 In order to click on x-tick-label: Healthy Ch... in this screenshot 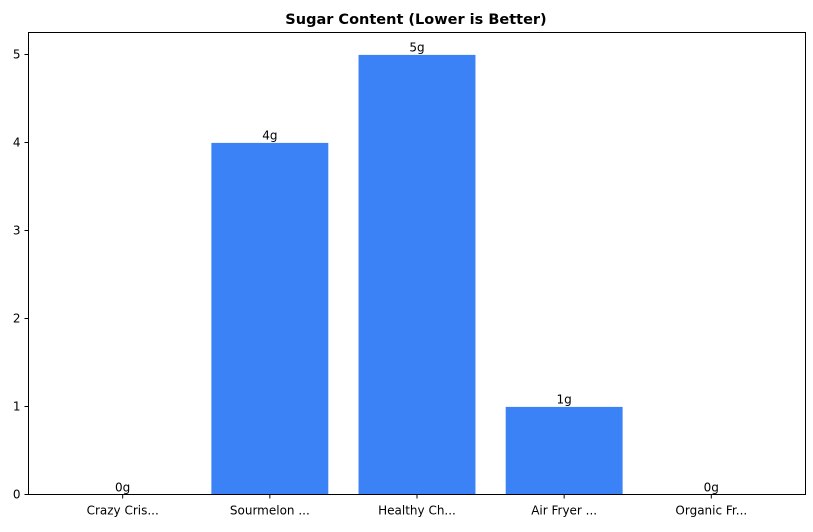, I will do `click(417, 511)`.